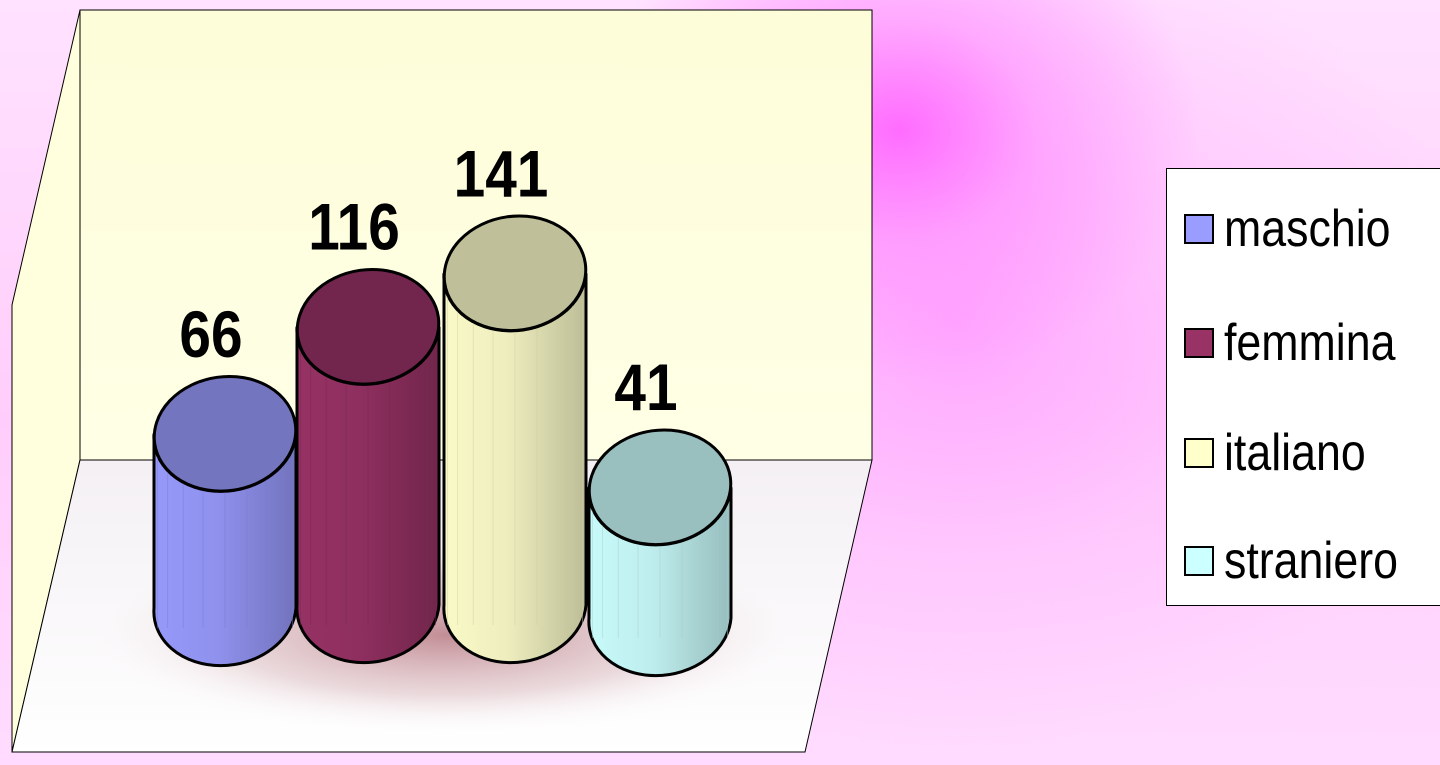 The width and height of the screenshot is (1440, 765). Describe the element at coordinates (225, 433) in the screenshot. I see `bar-top-maschio` at that location.